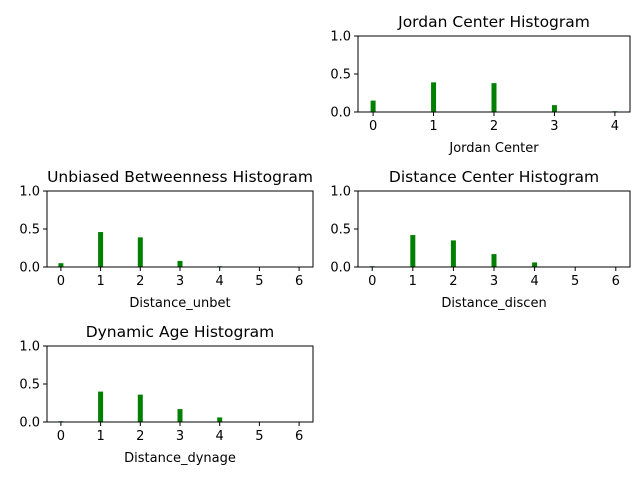 The width and height of the screenshot is (640, 480). Describe the element at coordinates (493, 22) in the screenshot. I see `chart-title: Jordan Center Histogram` at that location.